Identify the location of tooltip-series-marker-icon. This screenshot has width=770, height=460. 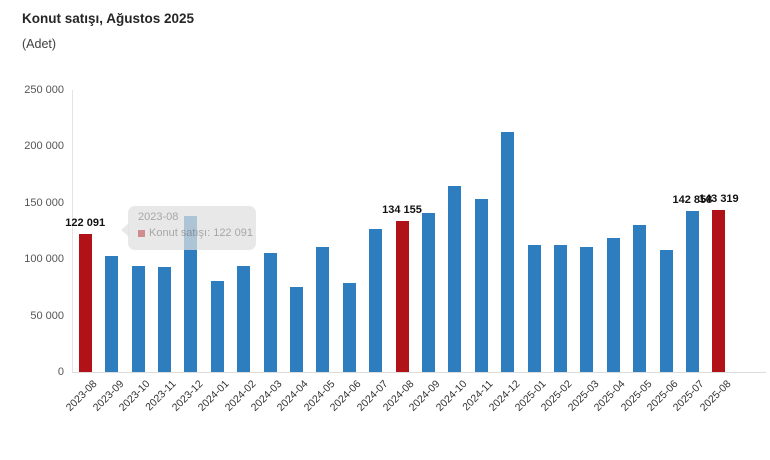
(141, 233).